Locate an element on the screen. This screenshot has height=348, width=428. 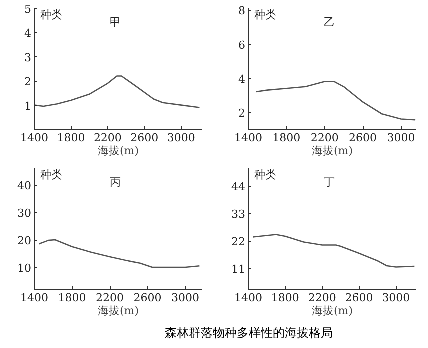
y-tick-label: 11 is located at coordinates (239, 269).